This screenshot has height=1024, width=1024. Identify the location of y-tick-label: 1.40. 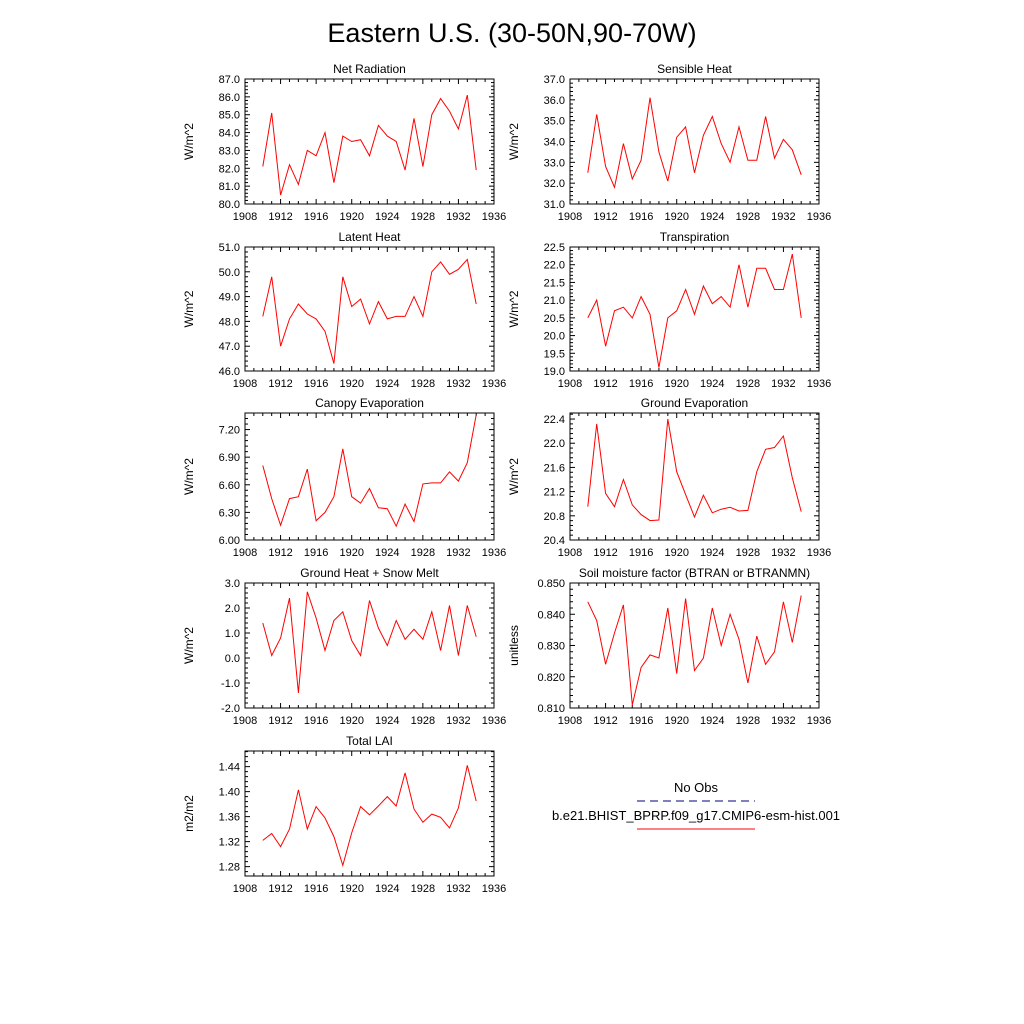
(229, 793).